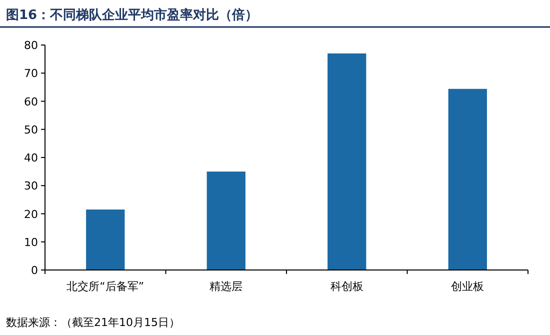 This screenshot has height=335, width=550. What do you see at coordinates (226, 286) in the screenshot?
I see `x-tick-label: 精选层` at bounding box center [226, 286].